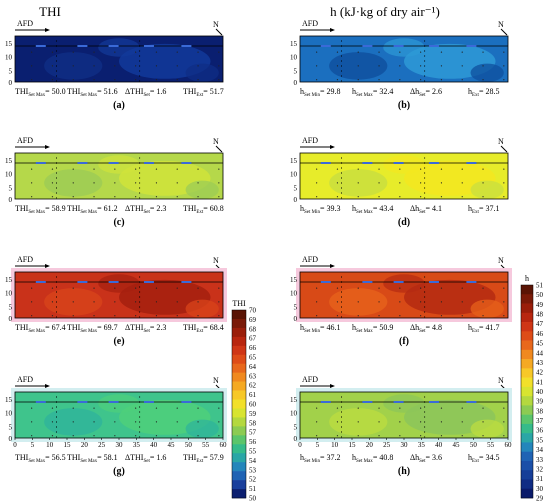 This screenshot has height=504, width=550. What do you see at coordinates (253, 395) in the screenshot?
I see `colorbar-label: 61` at bounding box center [253, 395].